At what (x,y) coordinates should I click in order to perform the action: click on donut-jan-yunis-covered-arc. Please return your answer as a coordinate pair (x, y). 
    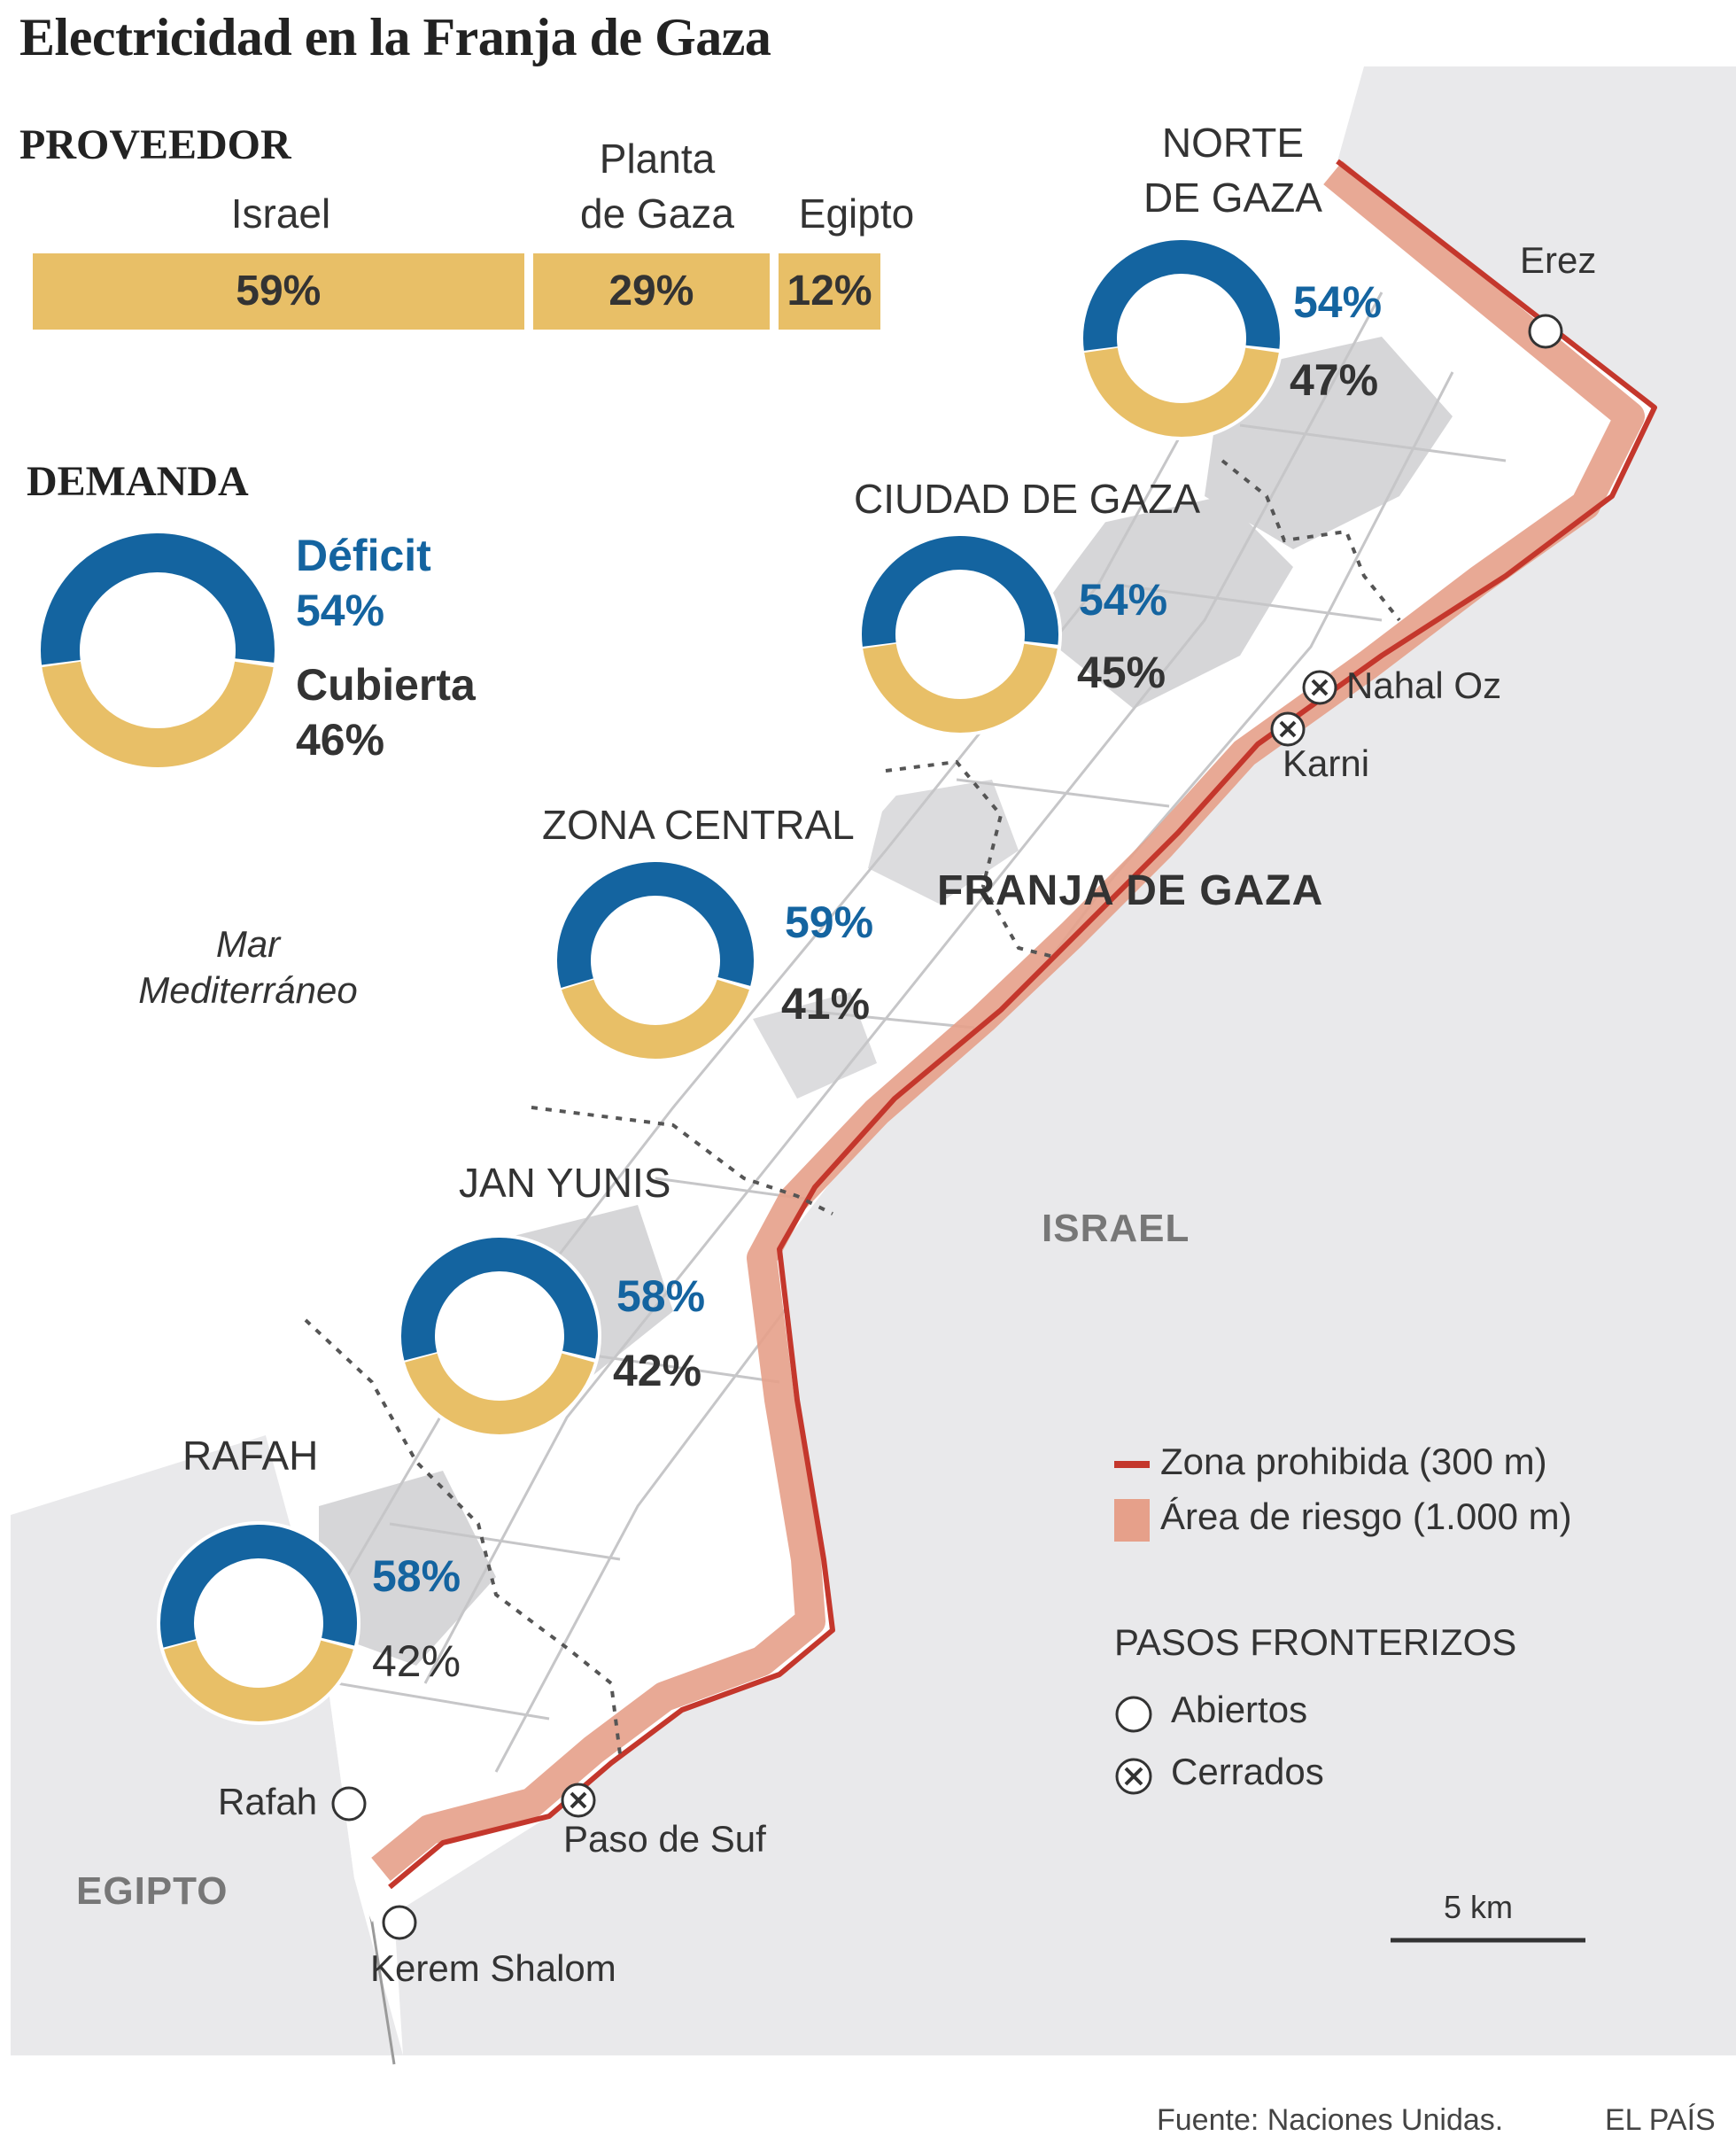
    Looking at the image, I should click on (499, 1393).